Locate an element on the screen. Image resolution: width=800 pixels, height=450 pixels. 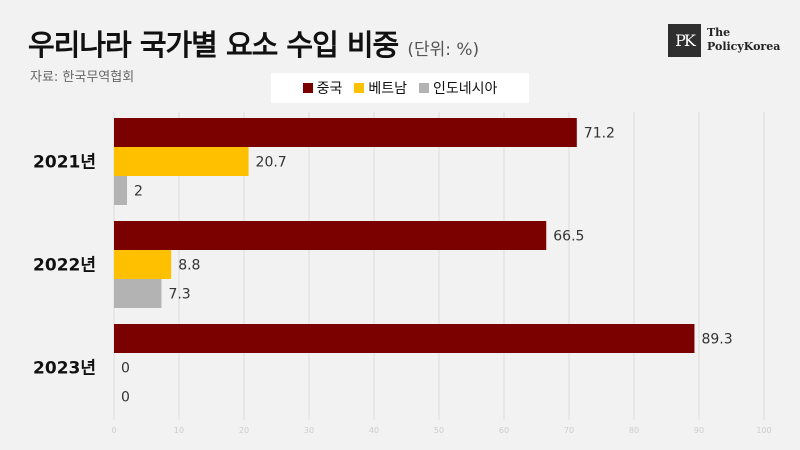
x-tick-label-9: 90 is located at coordinates (699, 430).